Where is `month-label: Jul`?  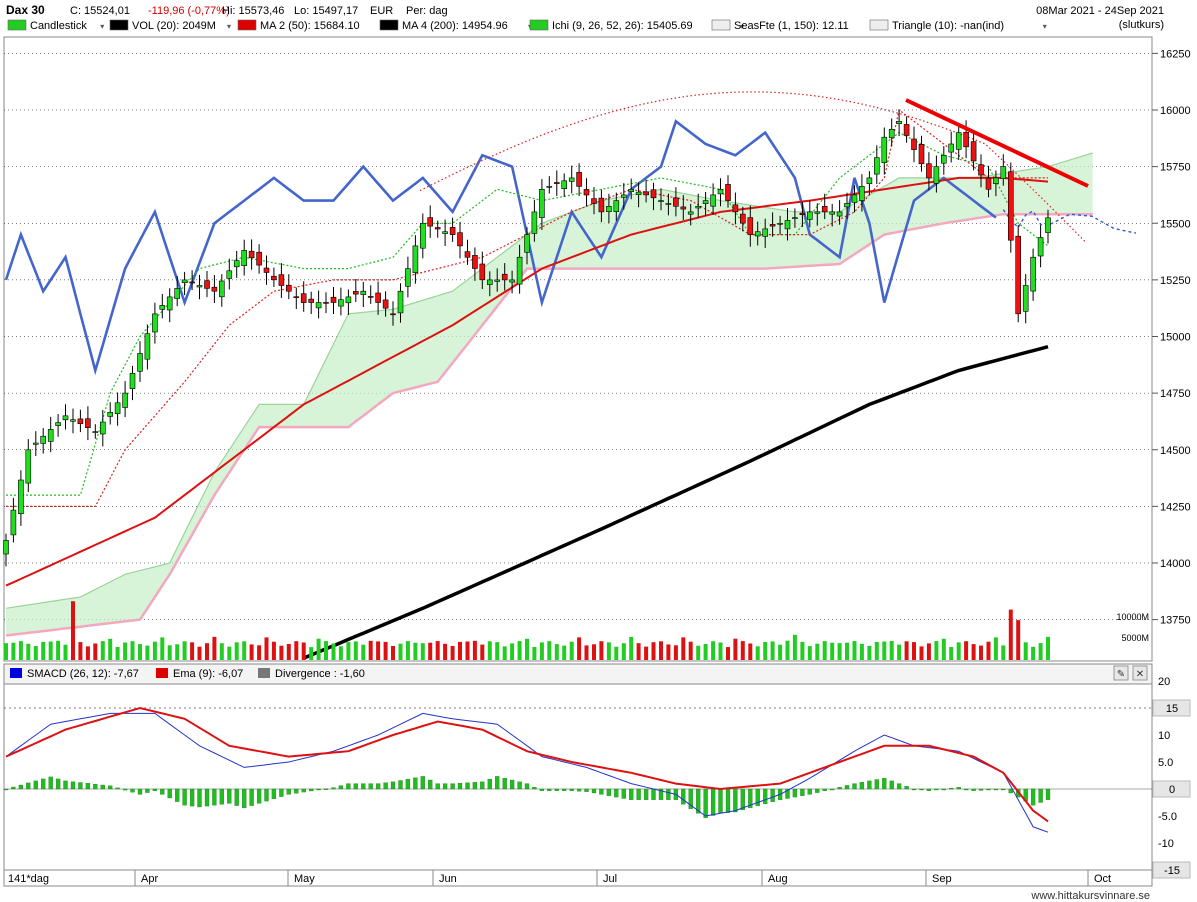 month-label: Jul is located at coordinates (610, 879).